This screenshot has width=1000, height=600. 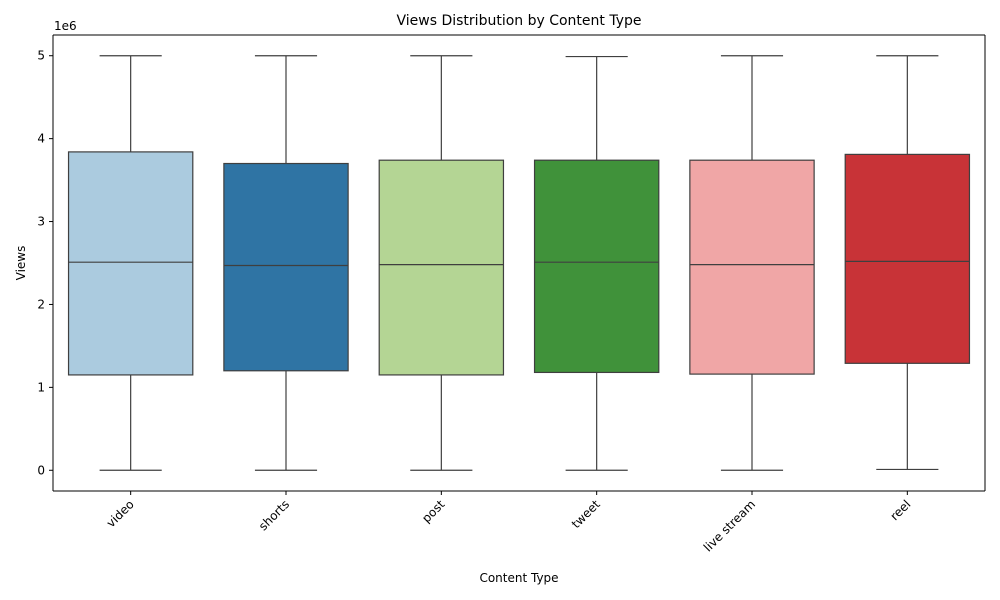 What do you see at coordinates (518, 578) in the screenshot?
I see `x-axis-title: Content Type` at bounding box center [518, 578].